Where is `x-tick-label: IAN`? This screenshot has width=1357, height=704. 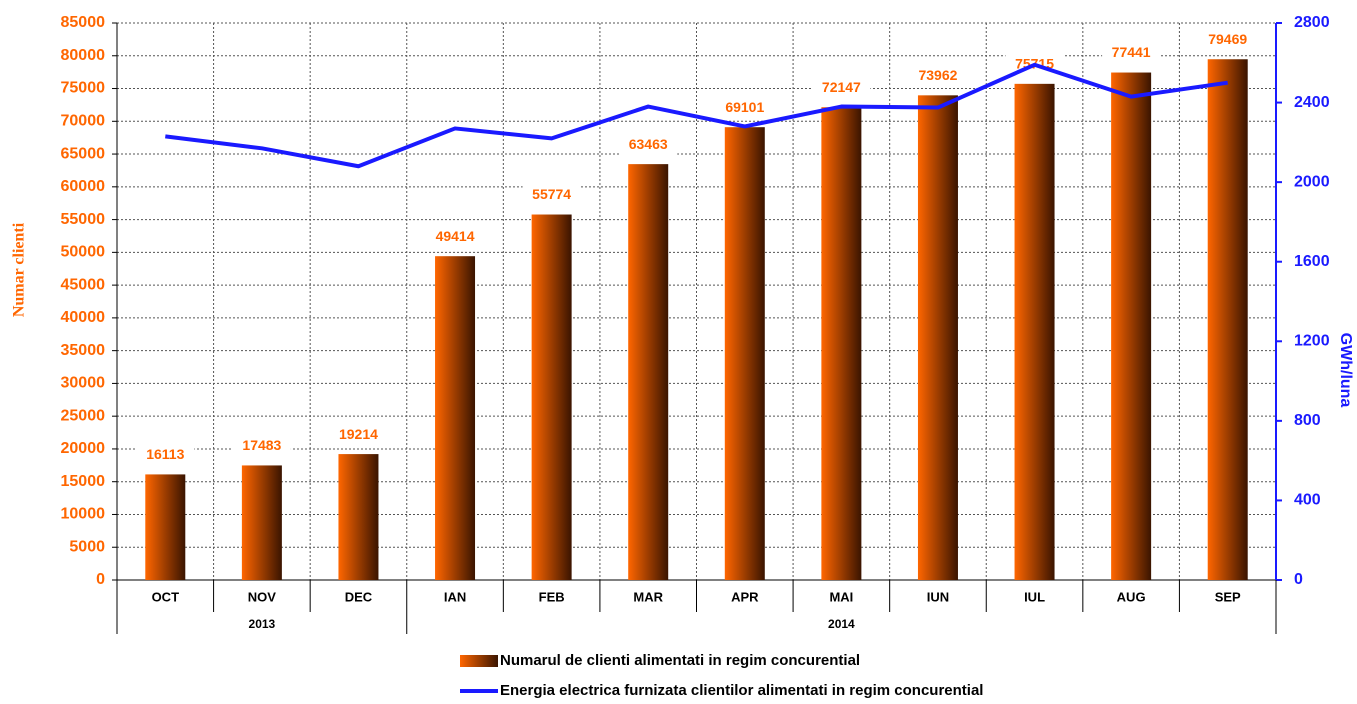 x-tick-label: IAN is located at coordinates (455, 596).